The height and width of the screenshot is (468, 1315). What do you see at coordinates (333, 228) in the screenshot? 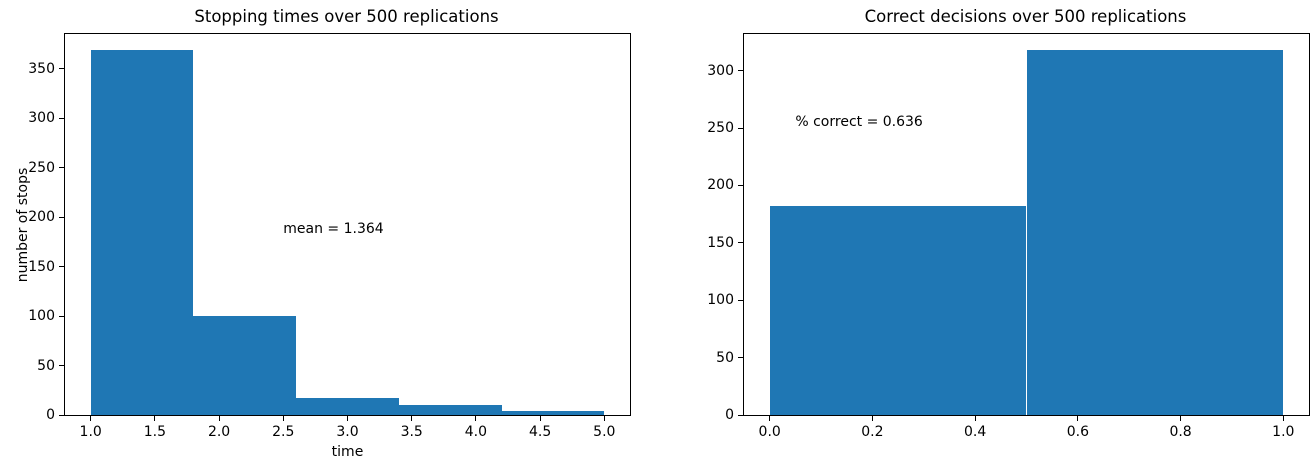
I see `mean-annotation: mean = 1.364` at bounding box center [333, 228].